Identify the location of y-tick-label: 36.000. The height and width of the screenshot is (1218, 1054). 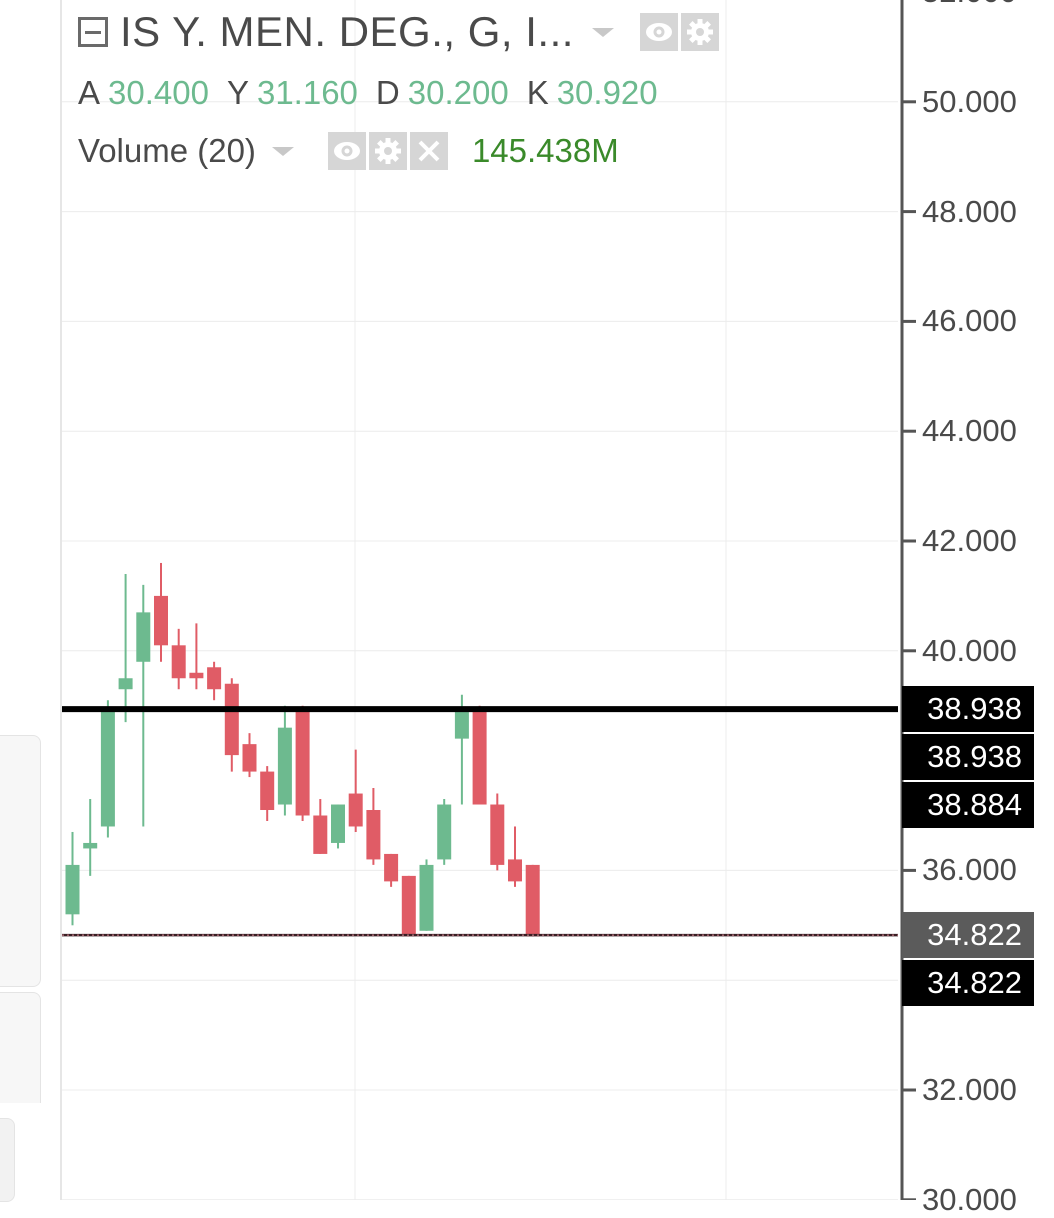
(969, 870).